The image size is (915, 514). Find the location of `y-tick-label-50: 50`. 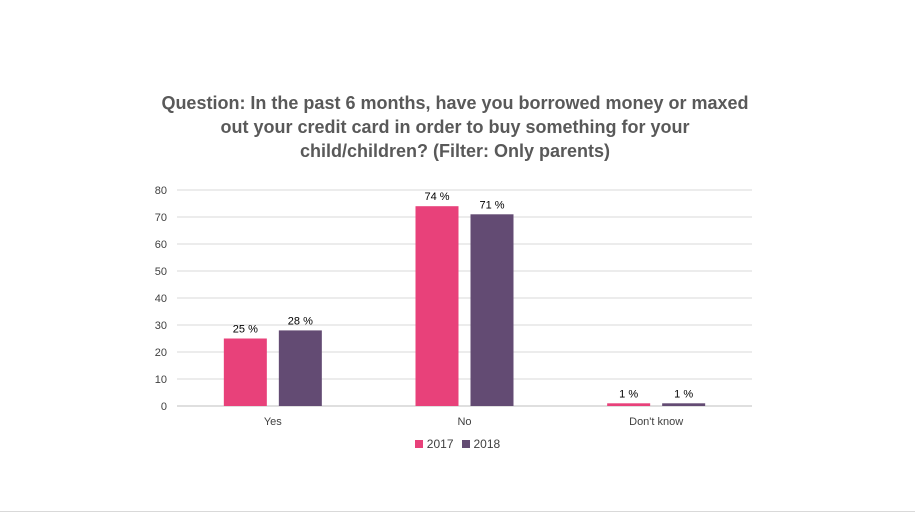

y-tick-label-50: 50 is located at coordinates (161, 272).